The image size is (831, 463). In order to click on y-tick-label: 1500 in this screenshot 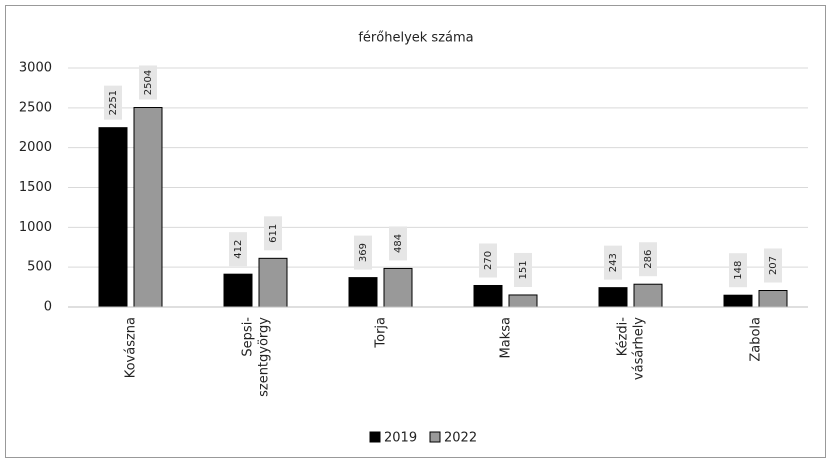, I will do `click(35, 187)`.